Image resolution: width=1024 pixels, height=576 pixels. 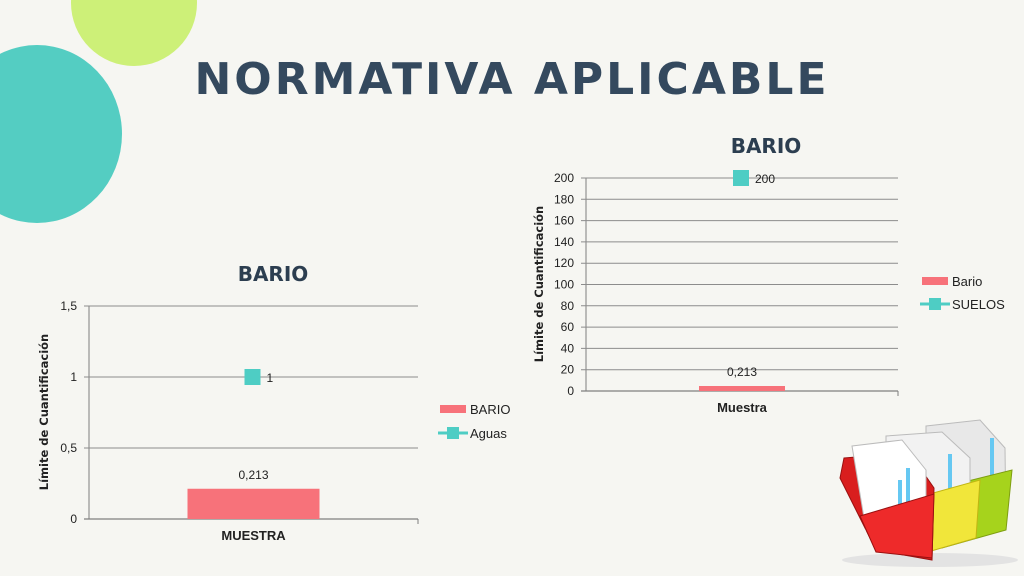 I want to click on y-tick-label: 100, so click(x=564, y=285).